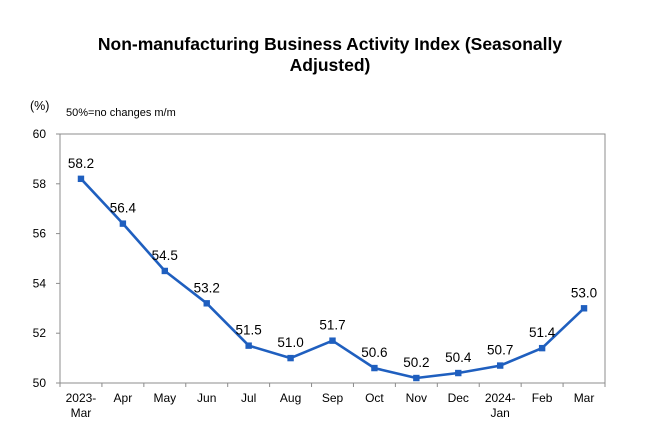 The height and width of the screenshot is (440, 660). What do you see at coordinates (121, 113) in the screenshot?
I see `baseline-note: 50%=no changes m/m` at bounding box center [121, 113].